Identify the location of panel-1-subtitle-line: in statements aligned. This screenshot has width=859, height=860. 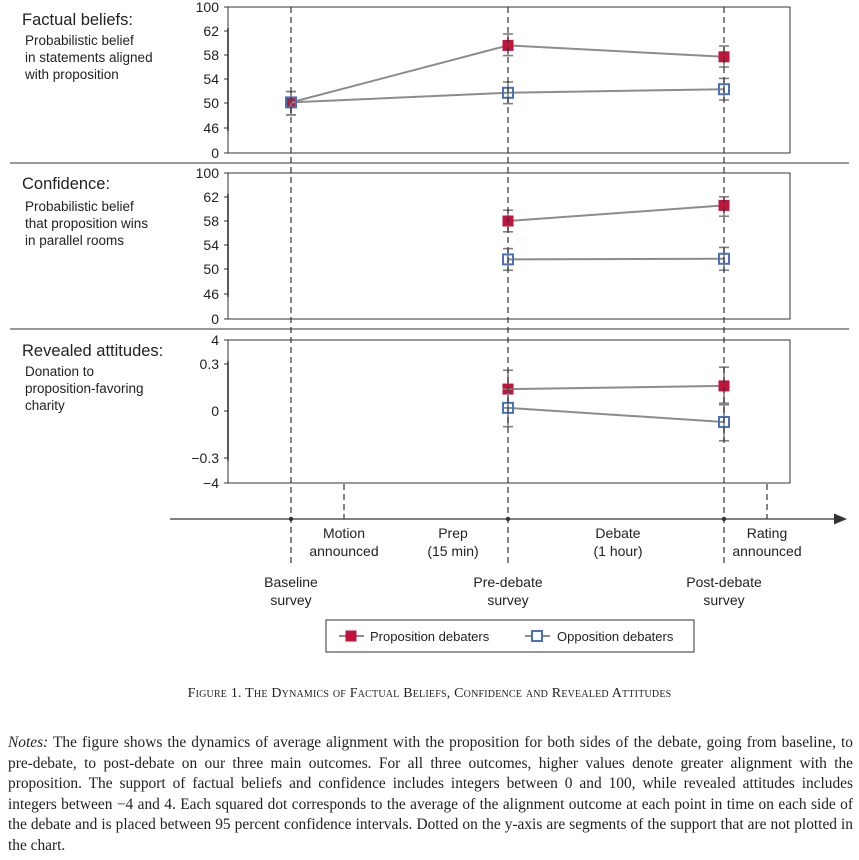
(89, 57).